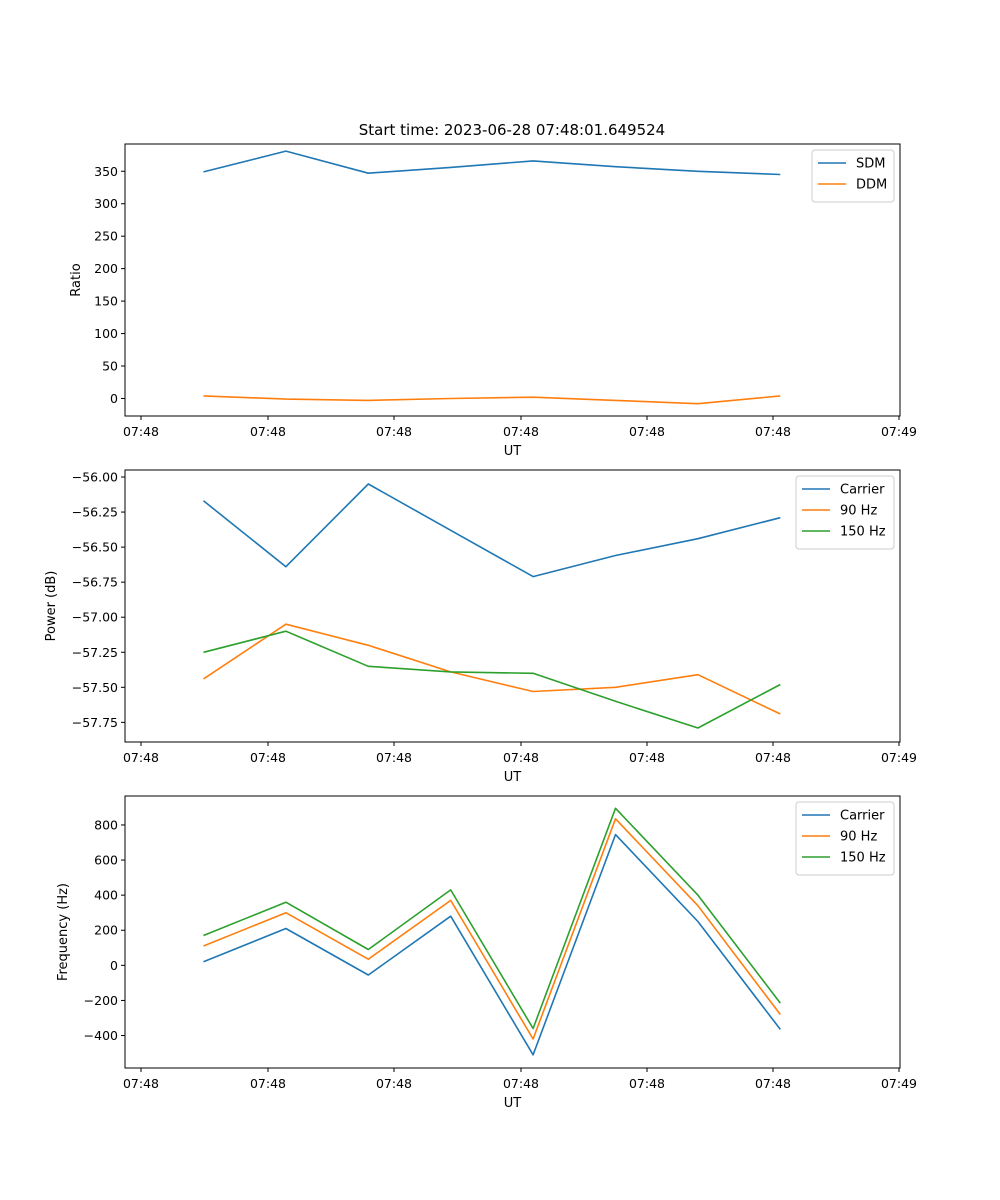 Image resolution: width=1000 pixels, height=1200 pixels. Describe the element at coordinates (95, 477) in the screenshot. I see `y-tick-label: −56.00` at that location.